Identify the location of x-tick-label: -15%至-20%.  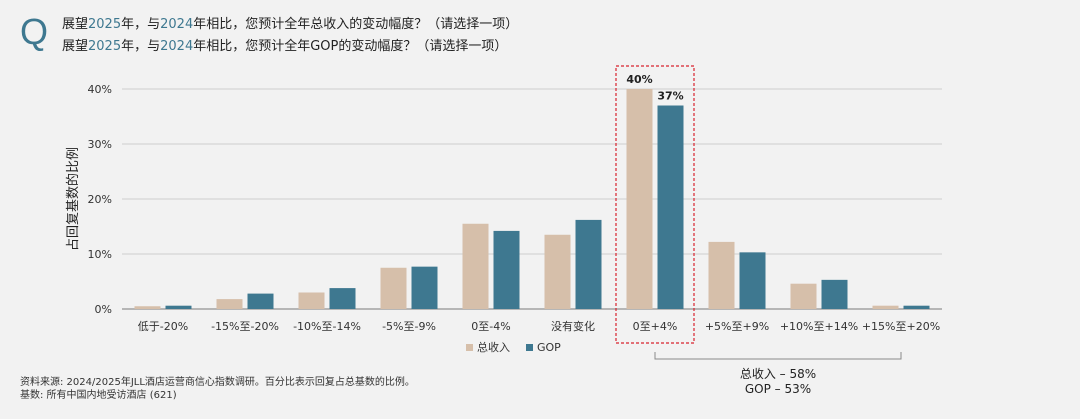
(245, 326).